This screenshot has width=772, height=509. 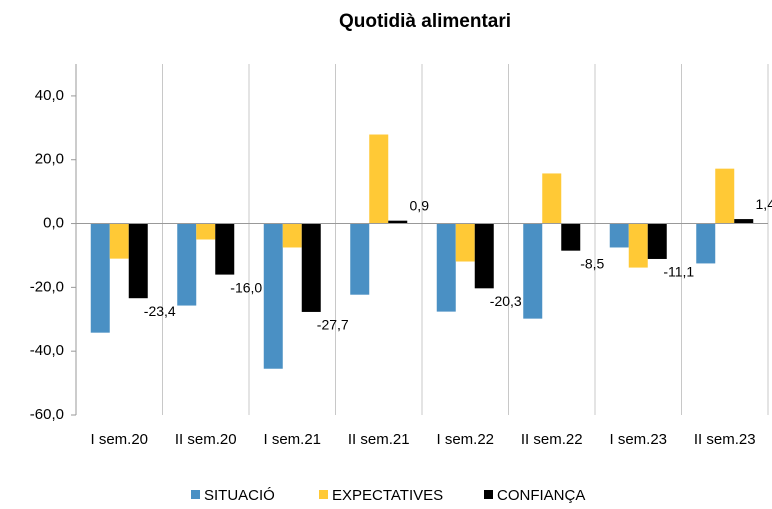 What do you see at coordinates (541, 495) in the screenshot?
I see `legend-label: CONFIANÇA` at bounding box center [541, 495].